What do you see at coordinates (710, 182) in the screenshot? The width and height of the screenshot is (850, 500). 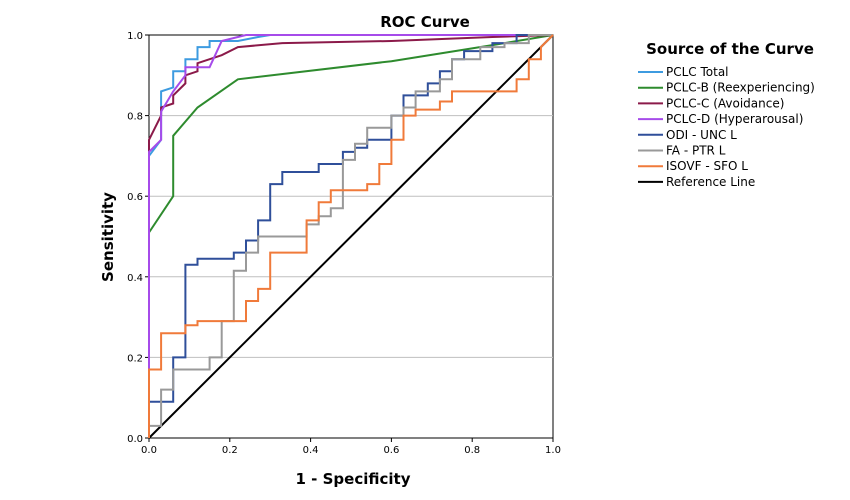 I see `legend-entry-reference-line: Reference Line` at bounding box center [710, 182].